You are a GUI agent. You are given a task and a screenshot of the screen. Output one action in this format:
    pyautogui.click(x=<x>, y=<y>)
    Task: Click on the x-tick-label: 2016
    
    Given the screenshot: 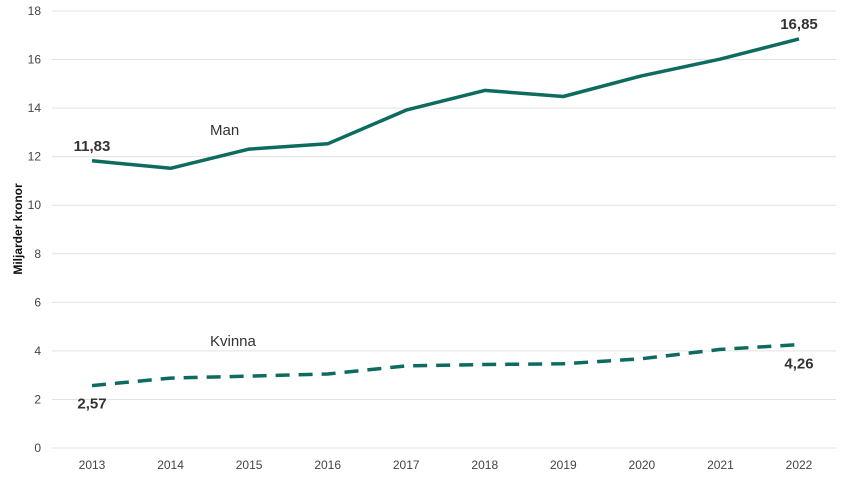 What is the action you would take?
    pyautogui.click(x=327, y=465)
    